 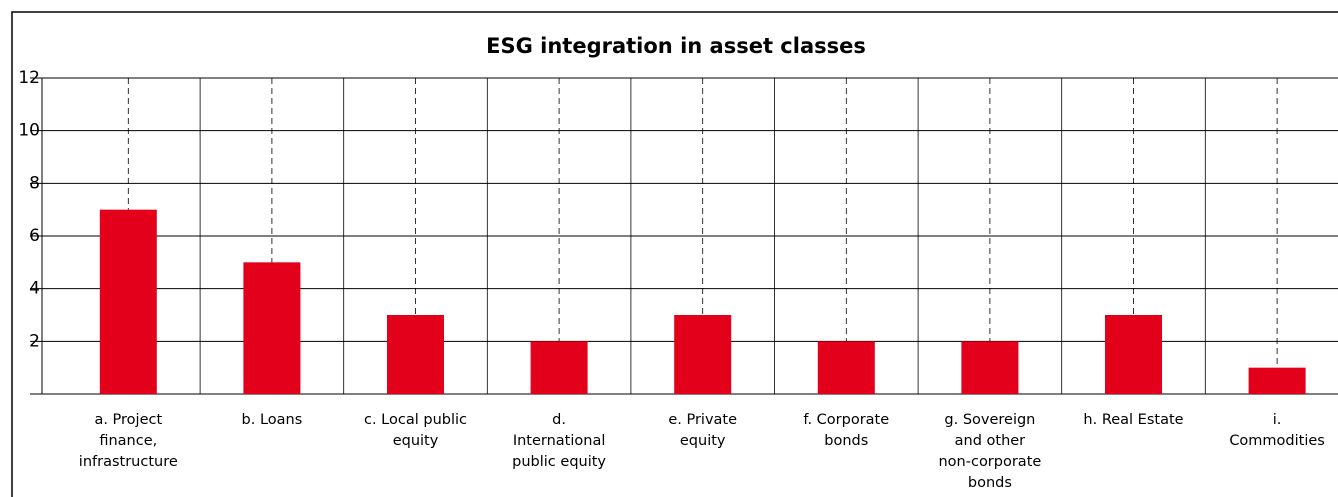 I want to click on x-tick-label-line: non-corporate, so click(x=989, y=462).